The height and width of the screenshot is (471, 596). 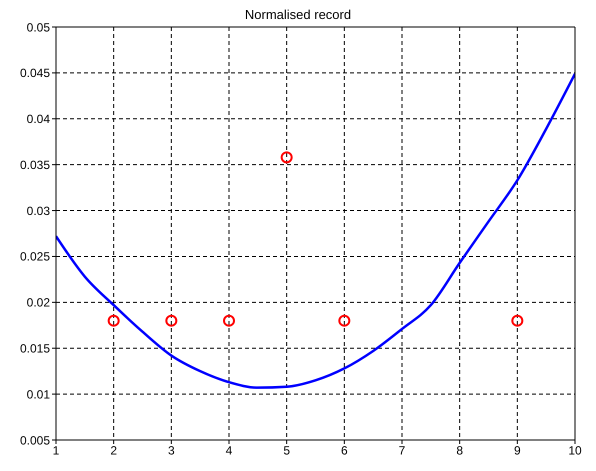 I want to click on y-tick-label: 0.03, so click(x=38, y=211).